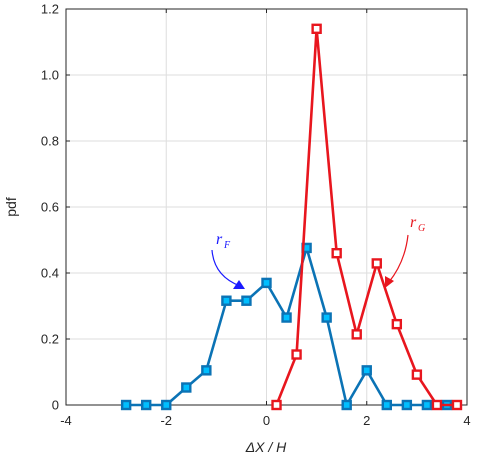 The image size is (480, 457). I want to click on x-tick-labels: -4 -2 0 2 4, so click(265, 420).